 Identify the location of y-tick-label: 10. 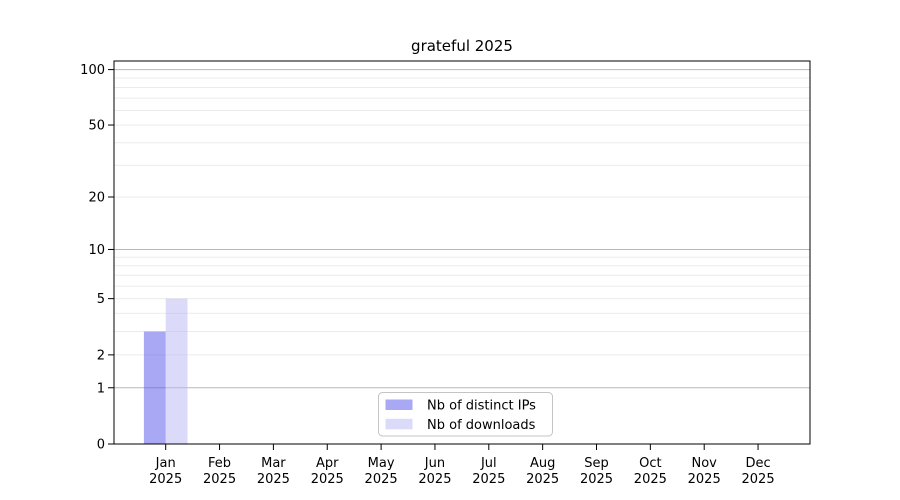
(96, 250).